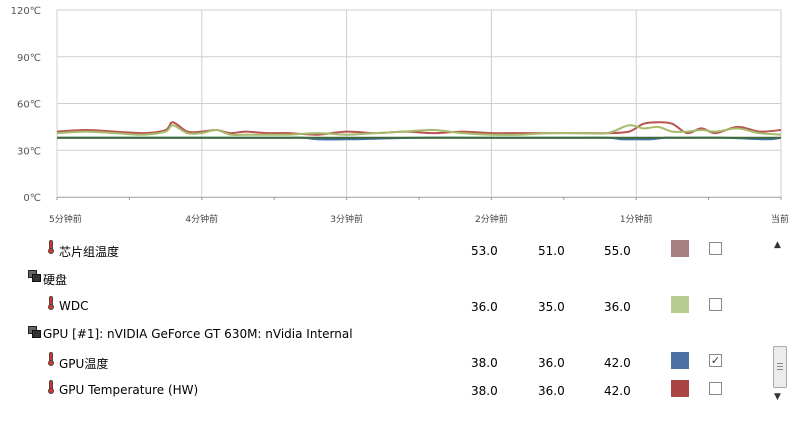 This screenshot has width=798, height=429. I want to click on sensor-current-value: 36.0, so click(484, 307).